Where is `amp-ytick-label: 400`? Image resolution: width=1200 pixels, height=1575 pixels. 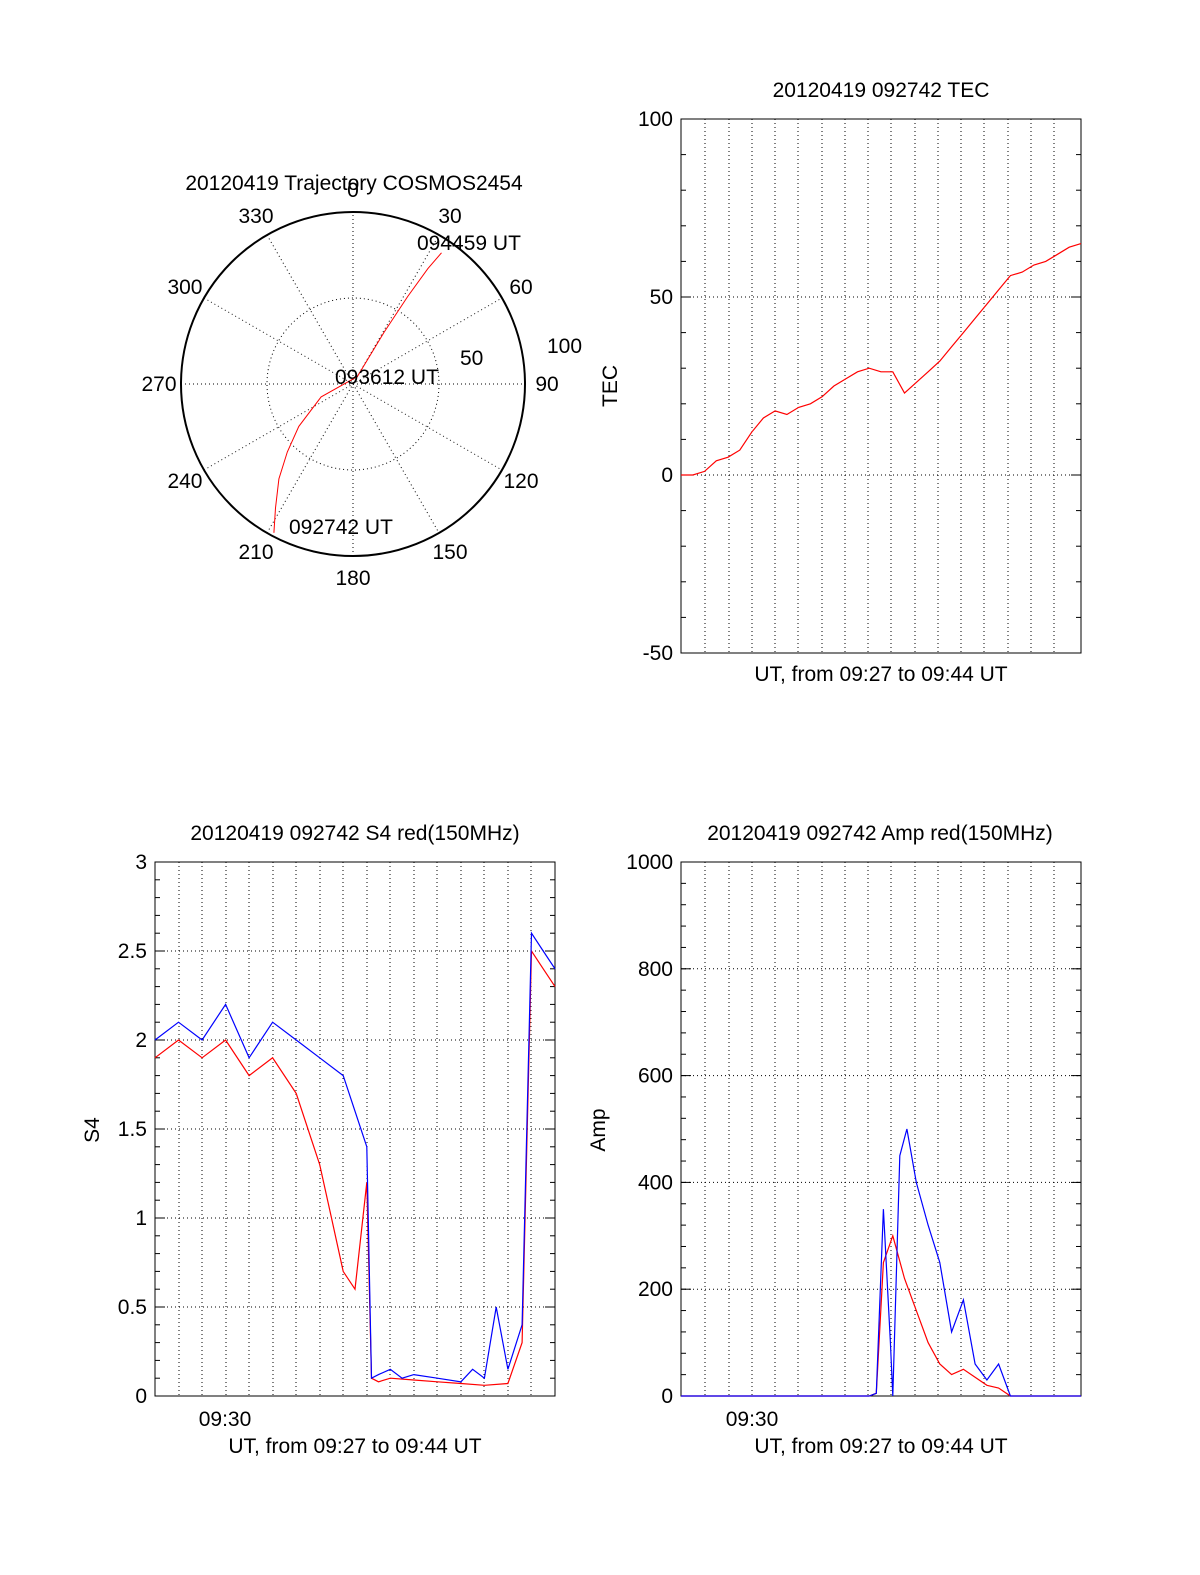
amp-ytick-label: 400 is located at coordinates (655, 1182).